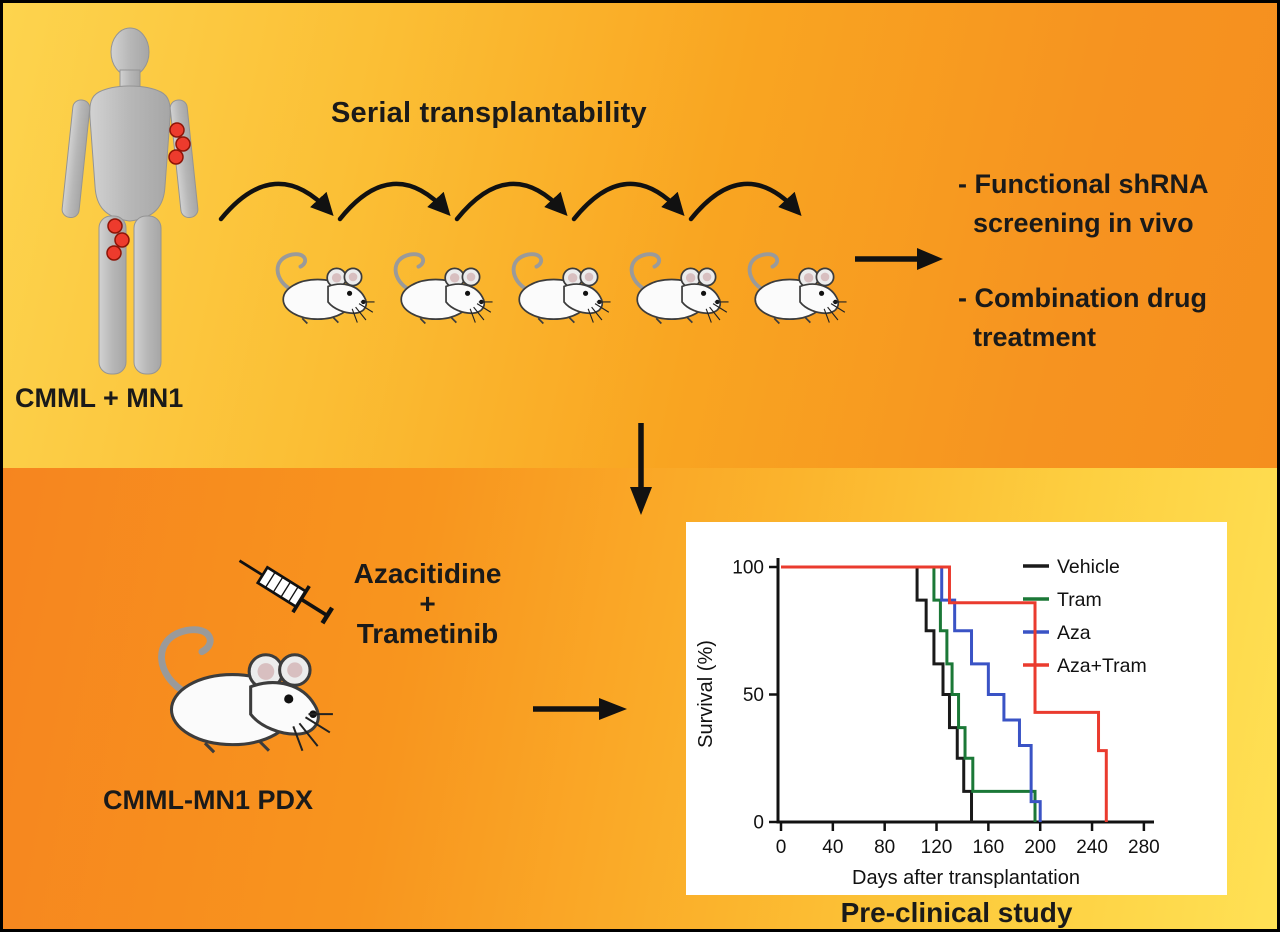 The image size is (1280, 932). I want to click on svg-text: 120, so click(937, 847).